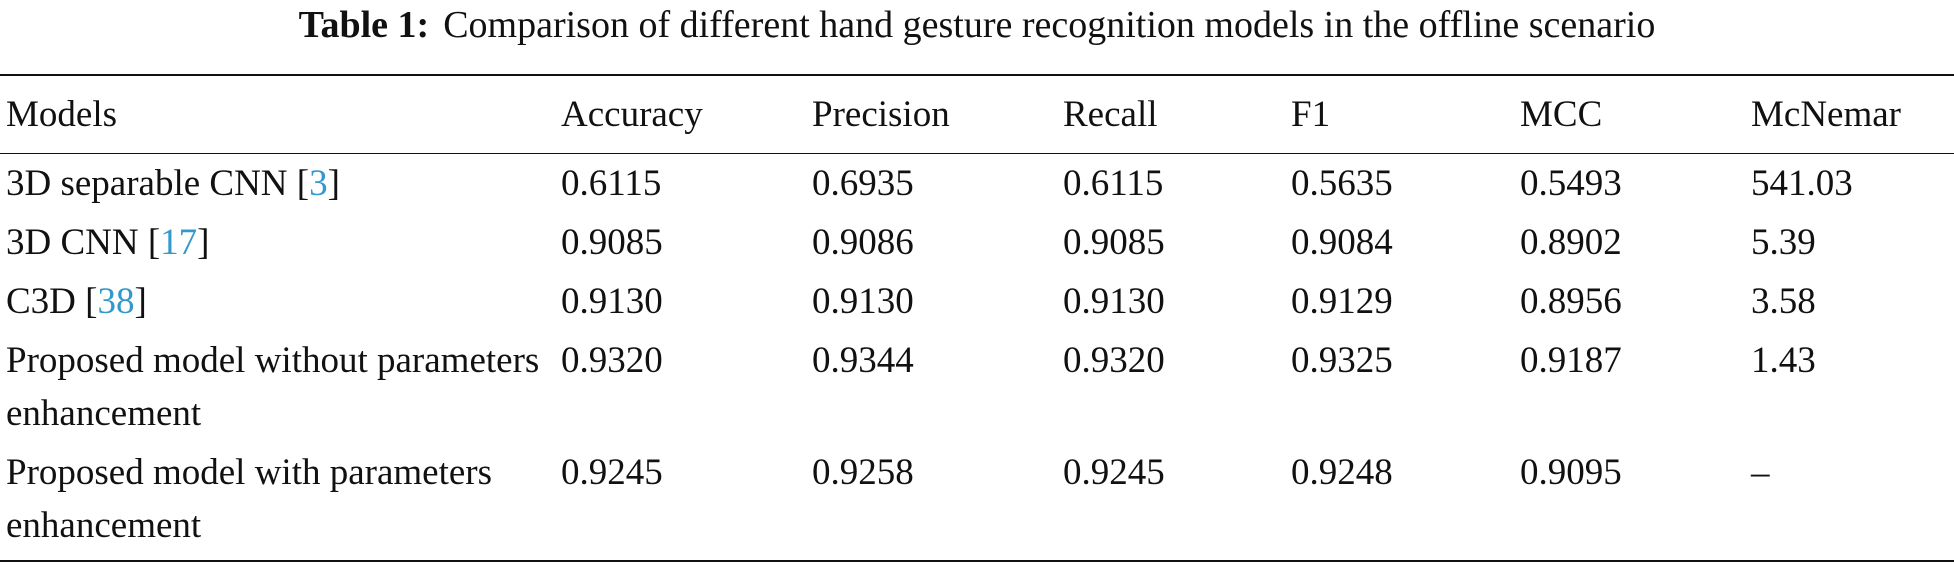  What do you see at coordinates (1802, 183) in the screenshot?
I see `value-cell: 541.03` at bounding box center [1802, 183].